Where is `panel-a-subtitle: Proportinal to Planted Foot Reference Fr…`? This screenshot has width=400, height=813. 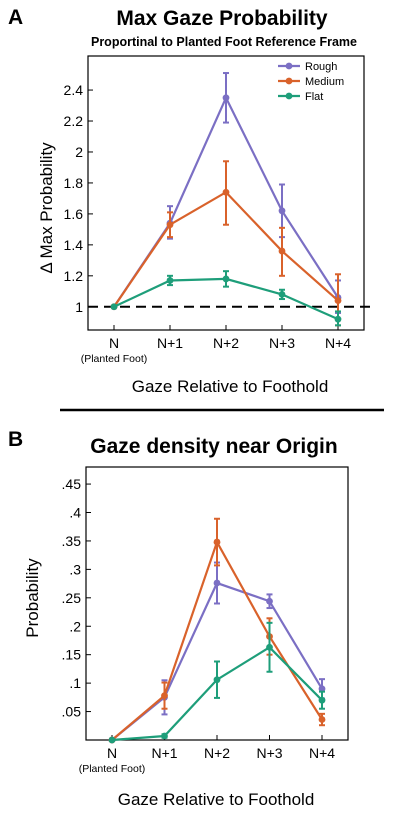 panel-a-subtitle: Proportinal to Planted Foot Reference Fr… is located at coordinates (224, 42).